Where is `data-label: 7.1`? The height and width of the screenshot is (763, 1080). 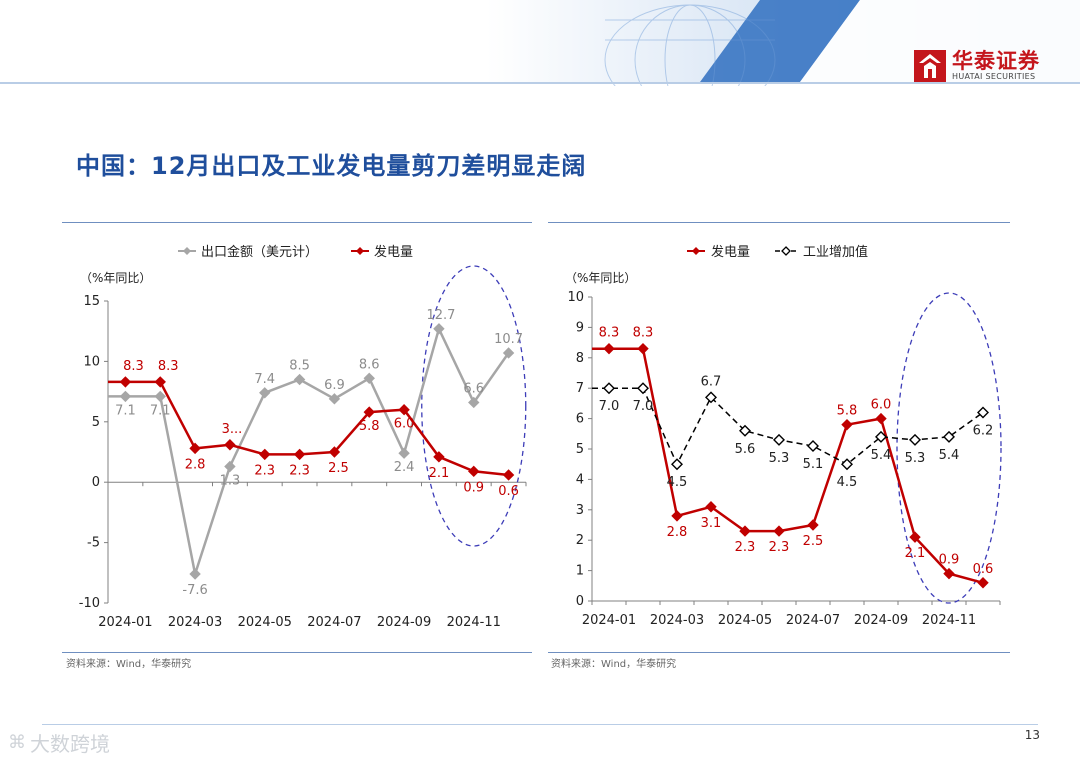
data-label: 7.1 is located at coordinates (125, 410).